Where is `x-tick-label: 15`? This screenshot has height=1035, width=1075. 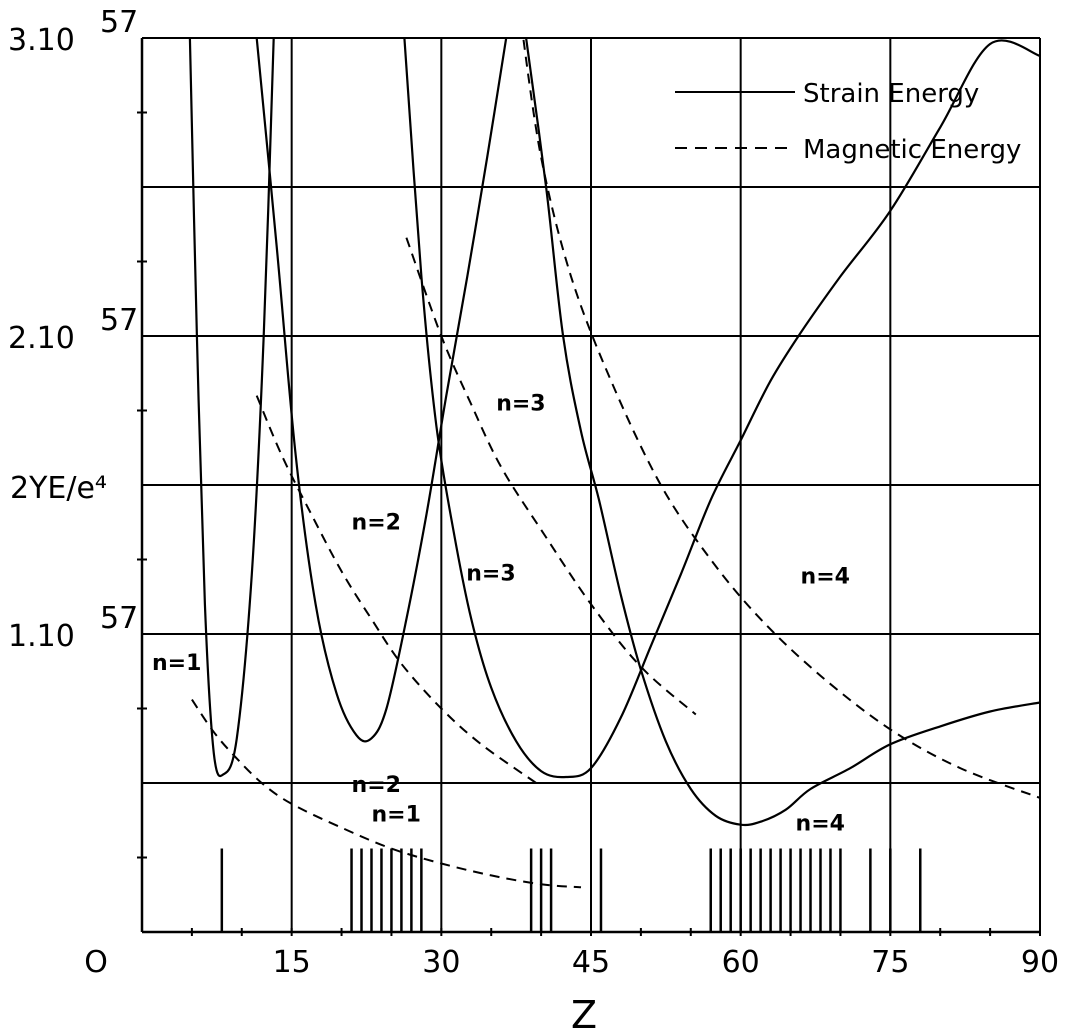 x-tick-label: 15 is located at coordinates (292, 962).